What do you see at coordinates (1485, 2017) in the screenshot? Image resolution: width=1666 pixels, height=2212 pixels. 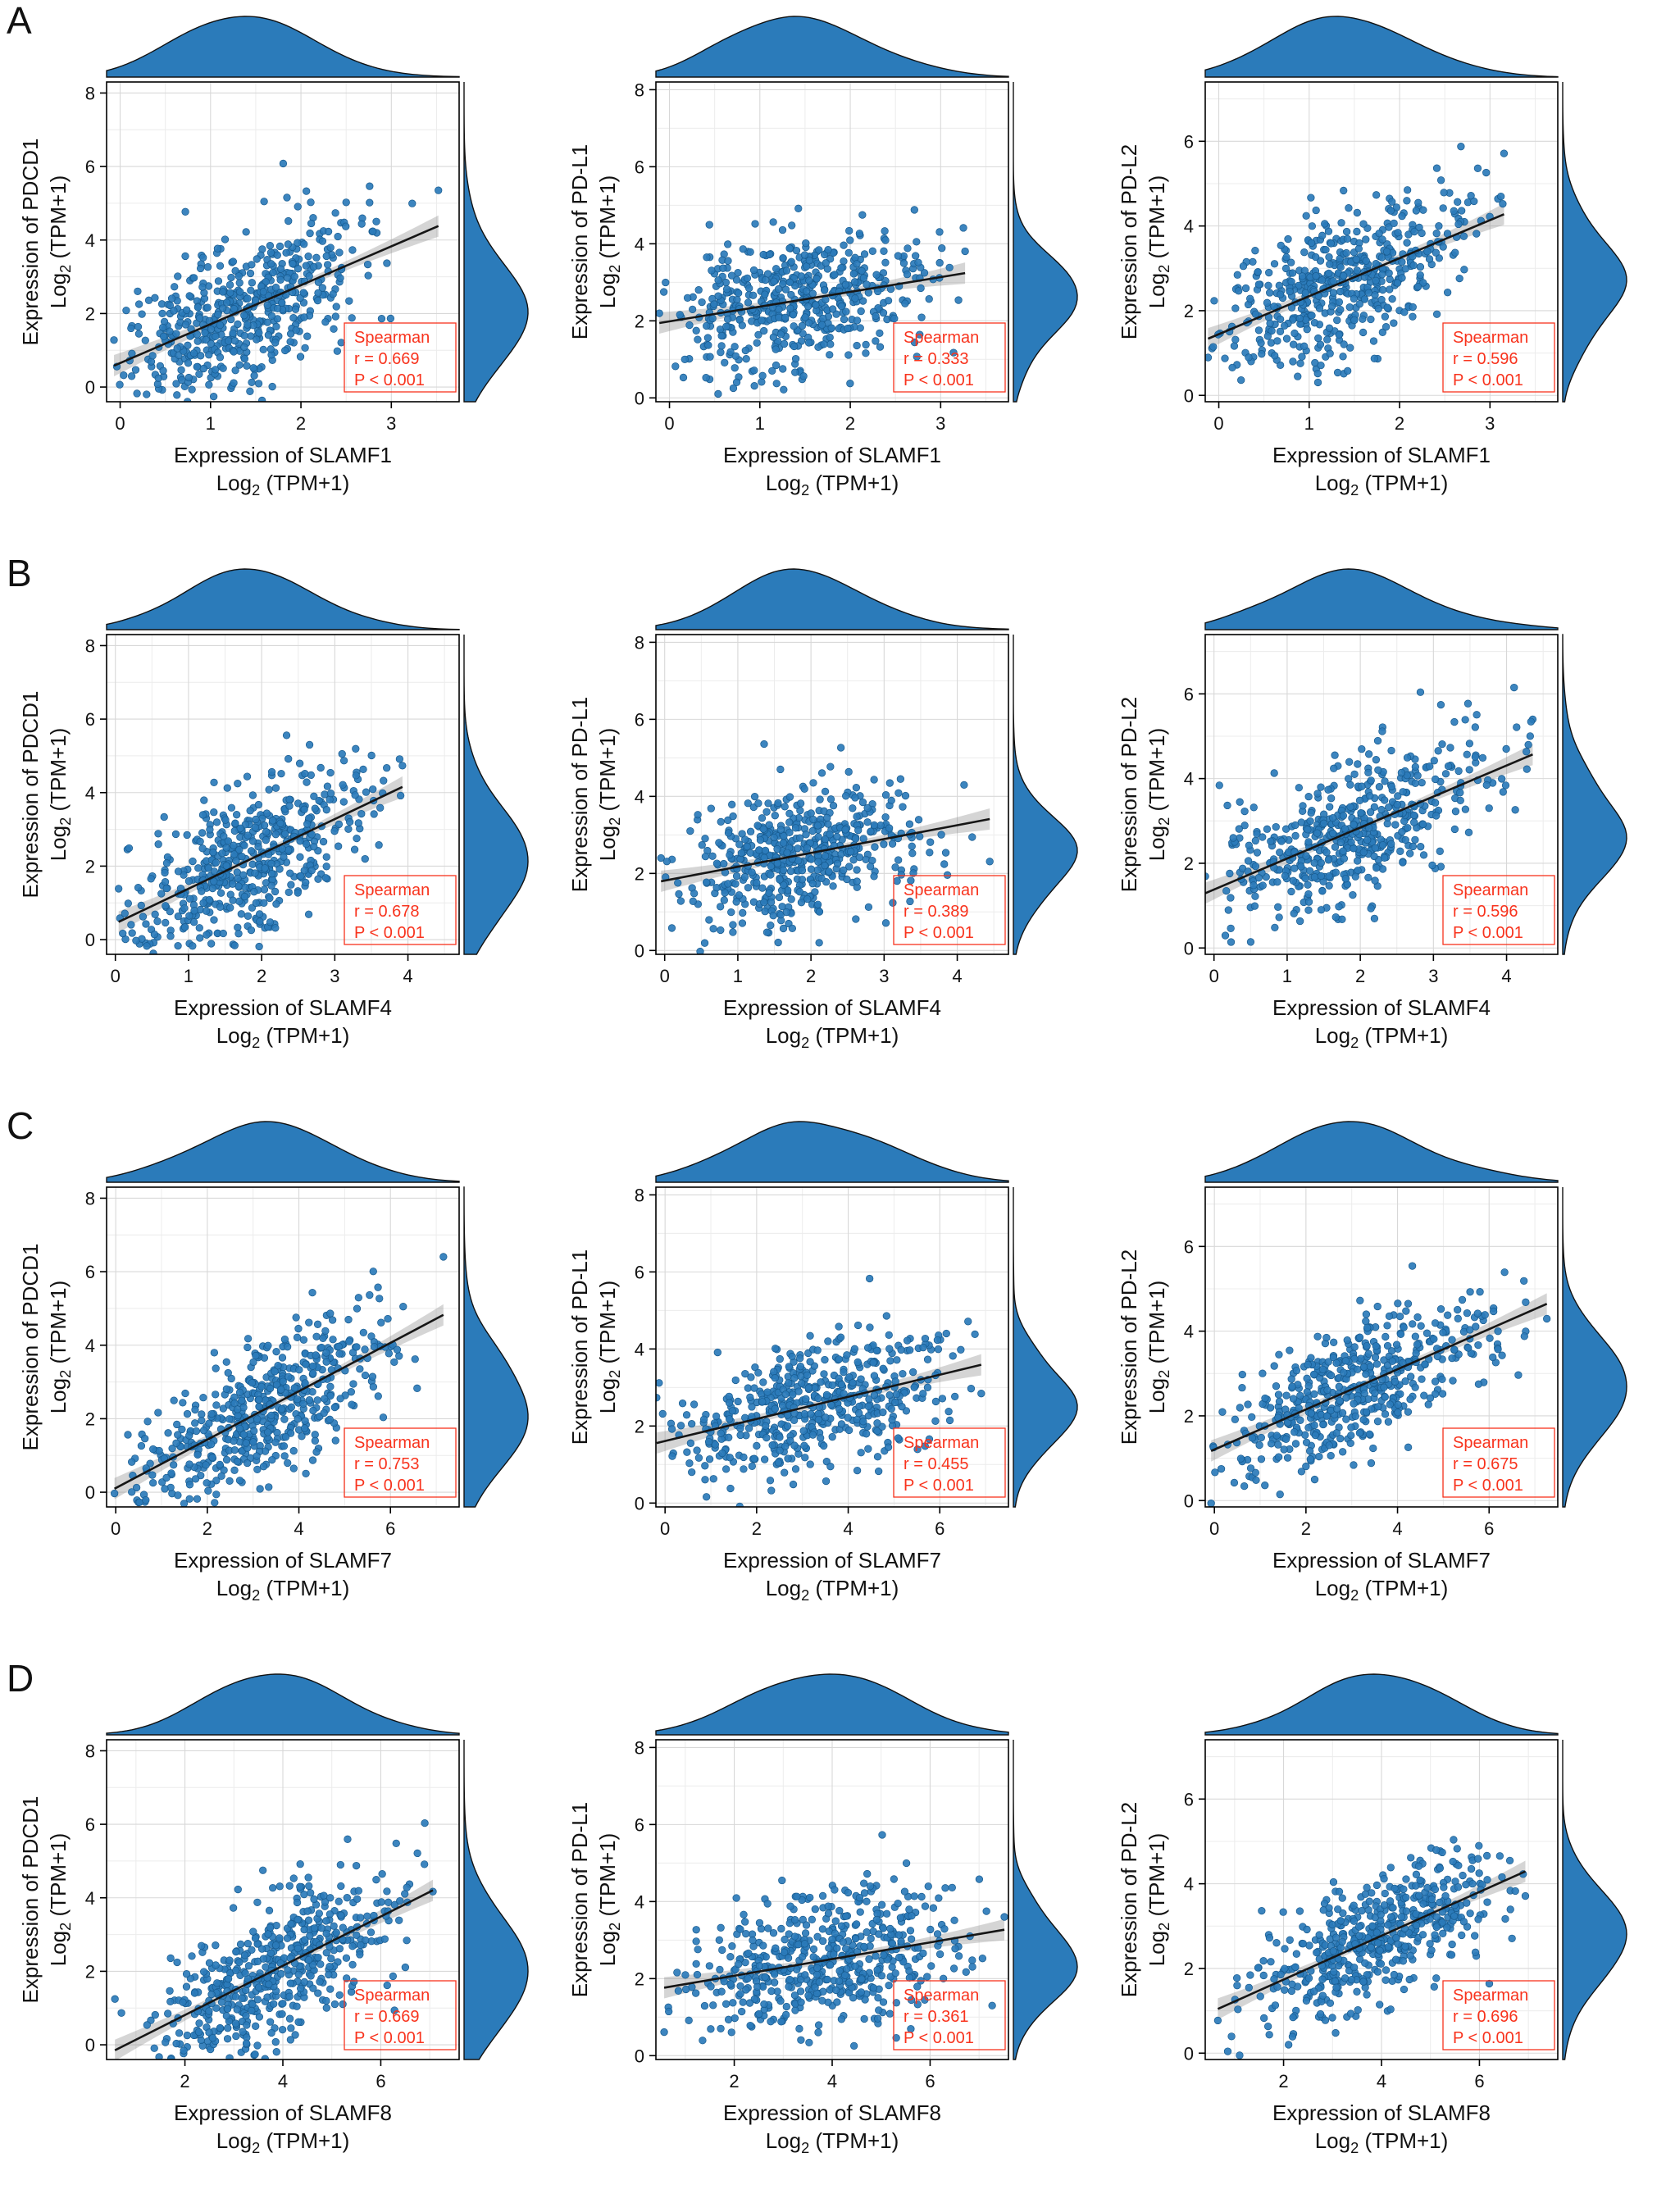 I see `stats-r: r = 0.696` at bounding box center [1485, 2017].